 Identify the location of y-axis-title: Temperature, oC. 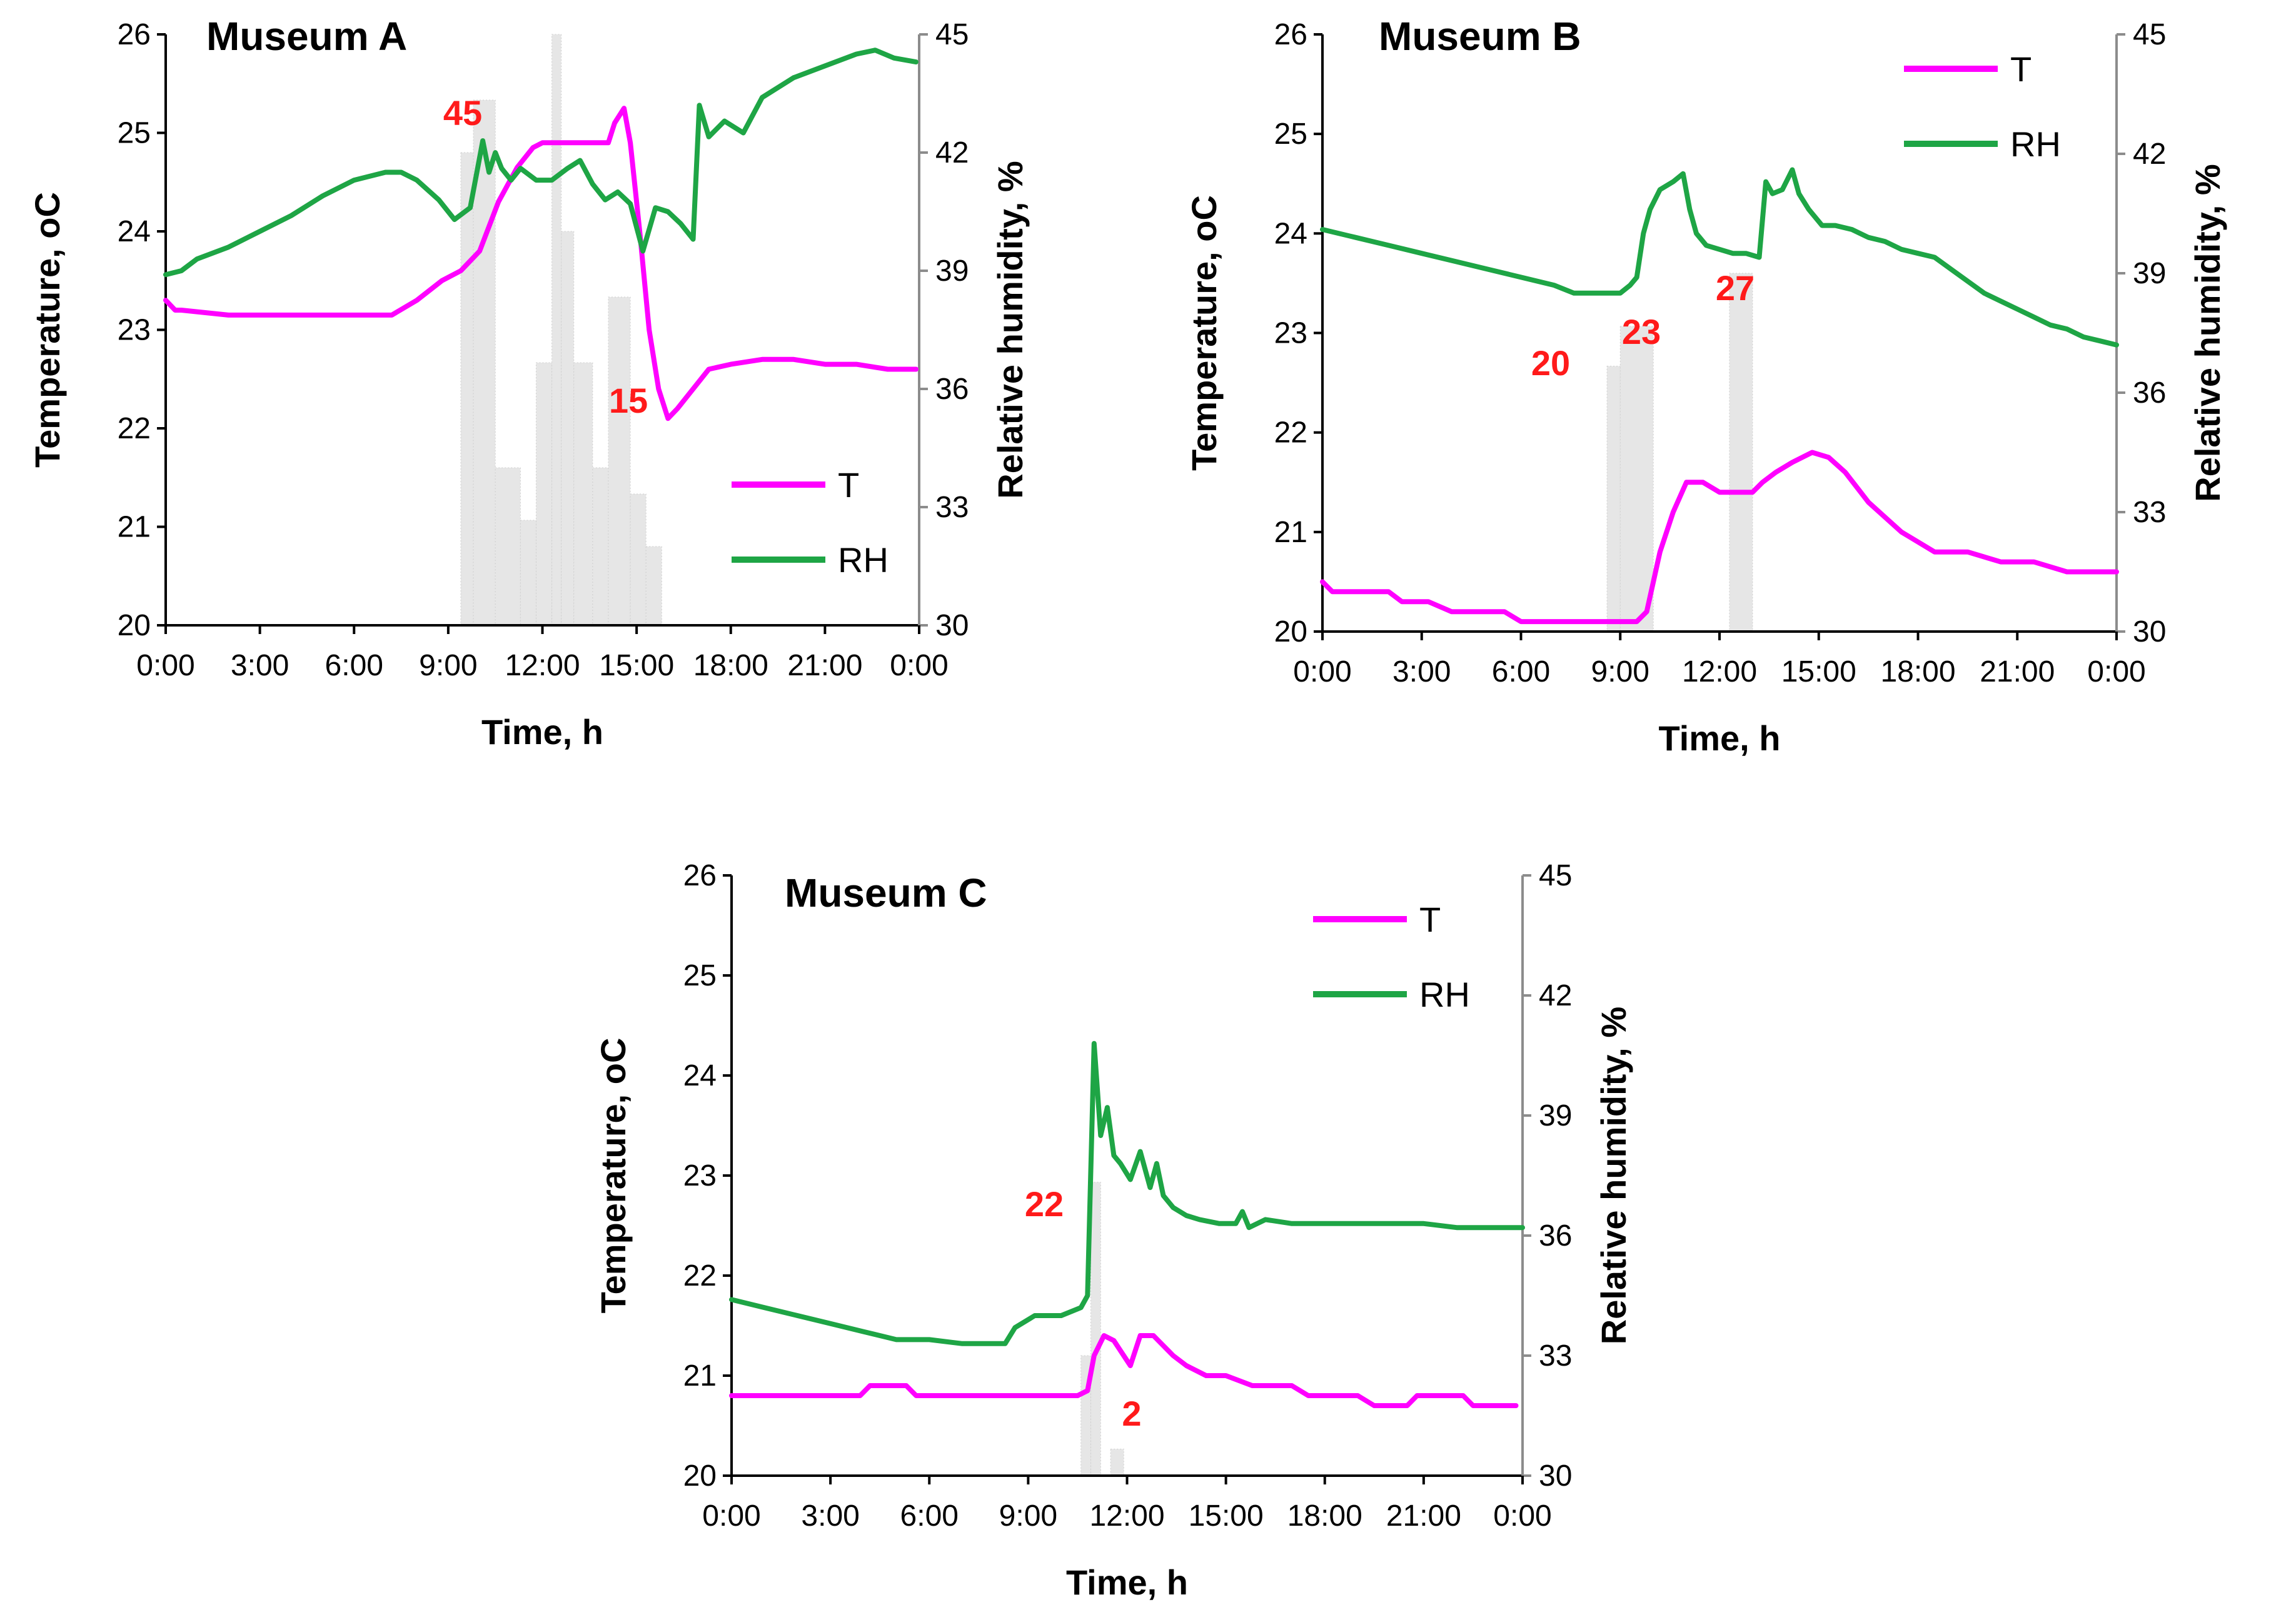
(47, 330).